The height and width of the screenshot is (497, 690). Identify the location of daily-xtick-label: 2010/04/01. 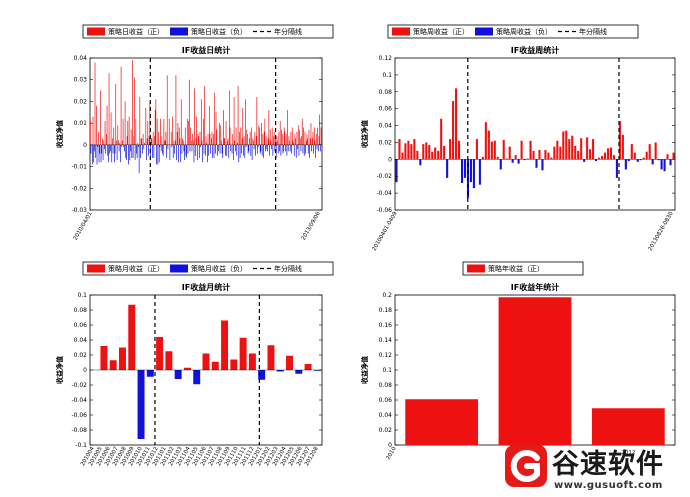
(83, 226).